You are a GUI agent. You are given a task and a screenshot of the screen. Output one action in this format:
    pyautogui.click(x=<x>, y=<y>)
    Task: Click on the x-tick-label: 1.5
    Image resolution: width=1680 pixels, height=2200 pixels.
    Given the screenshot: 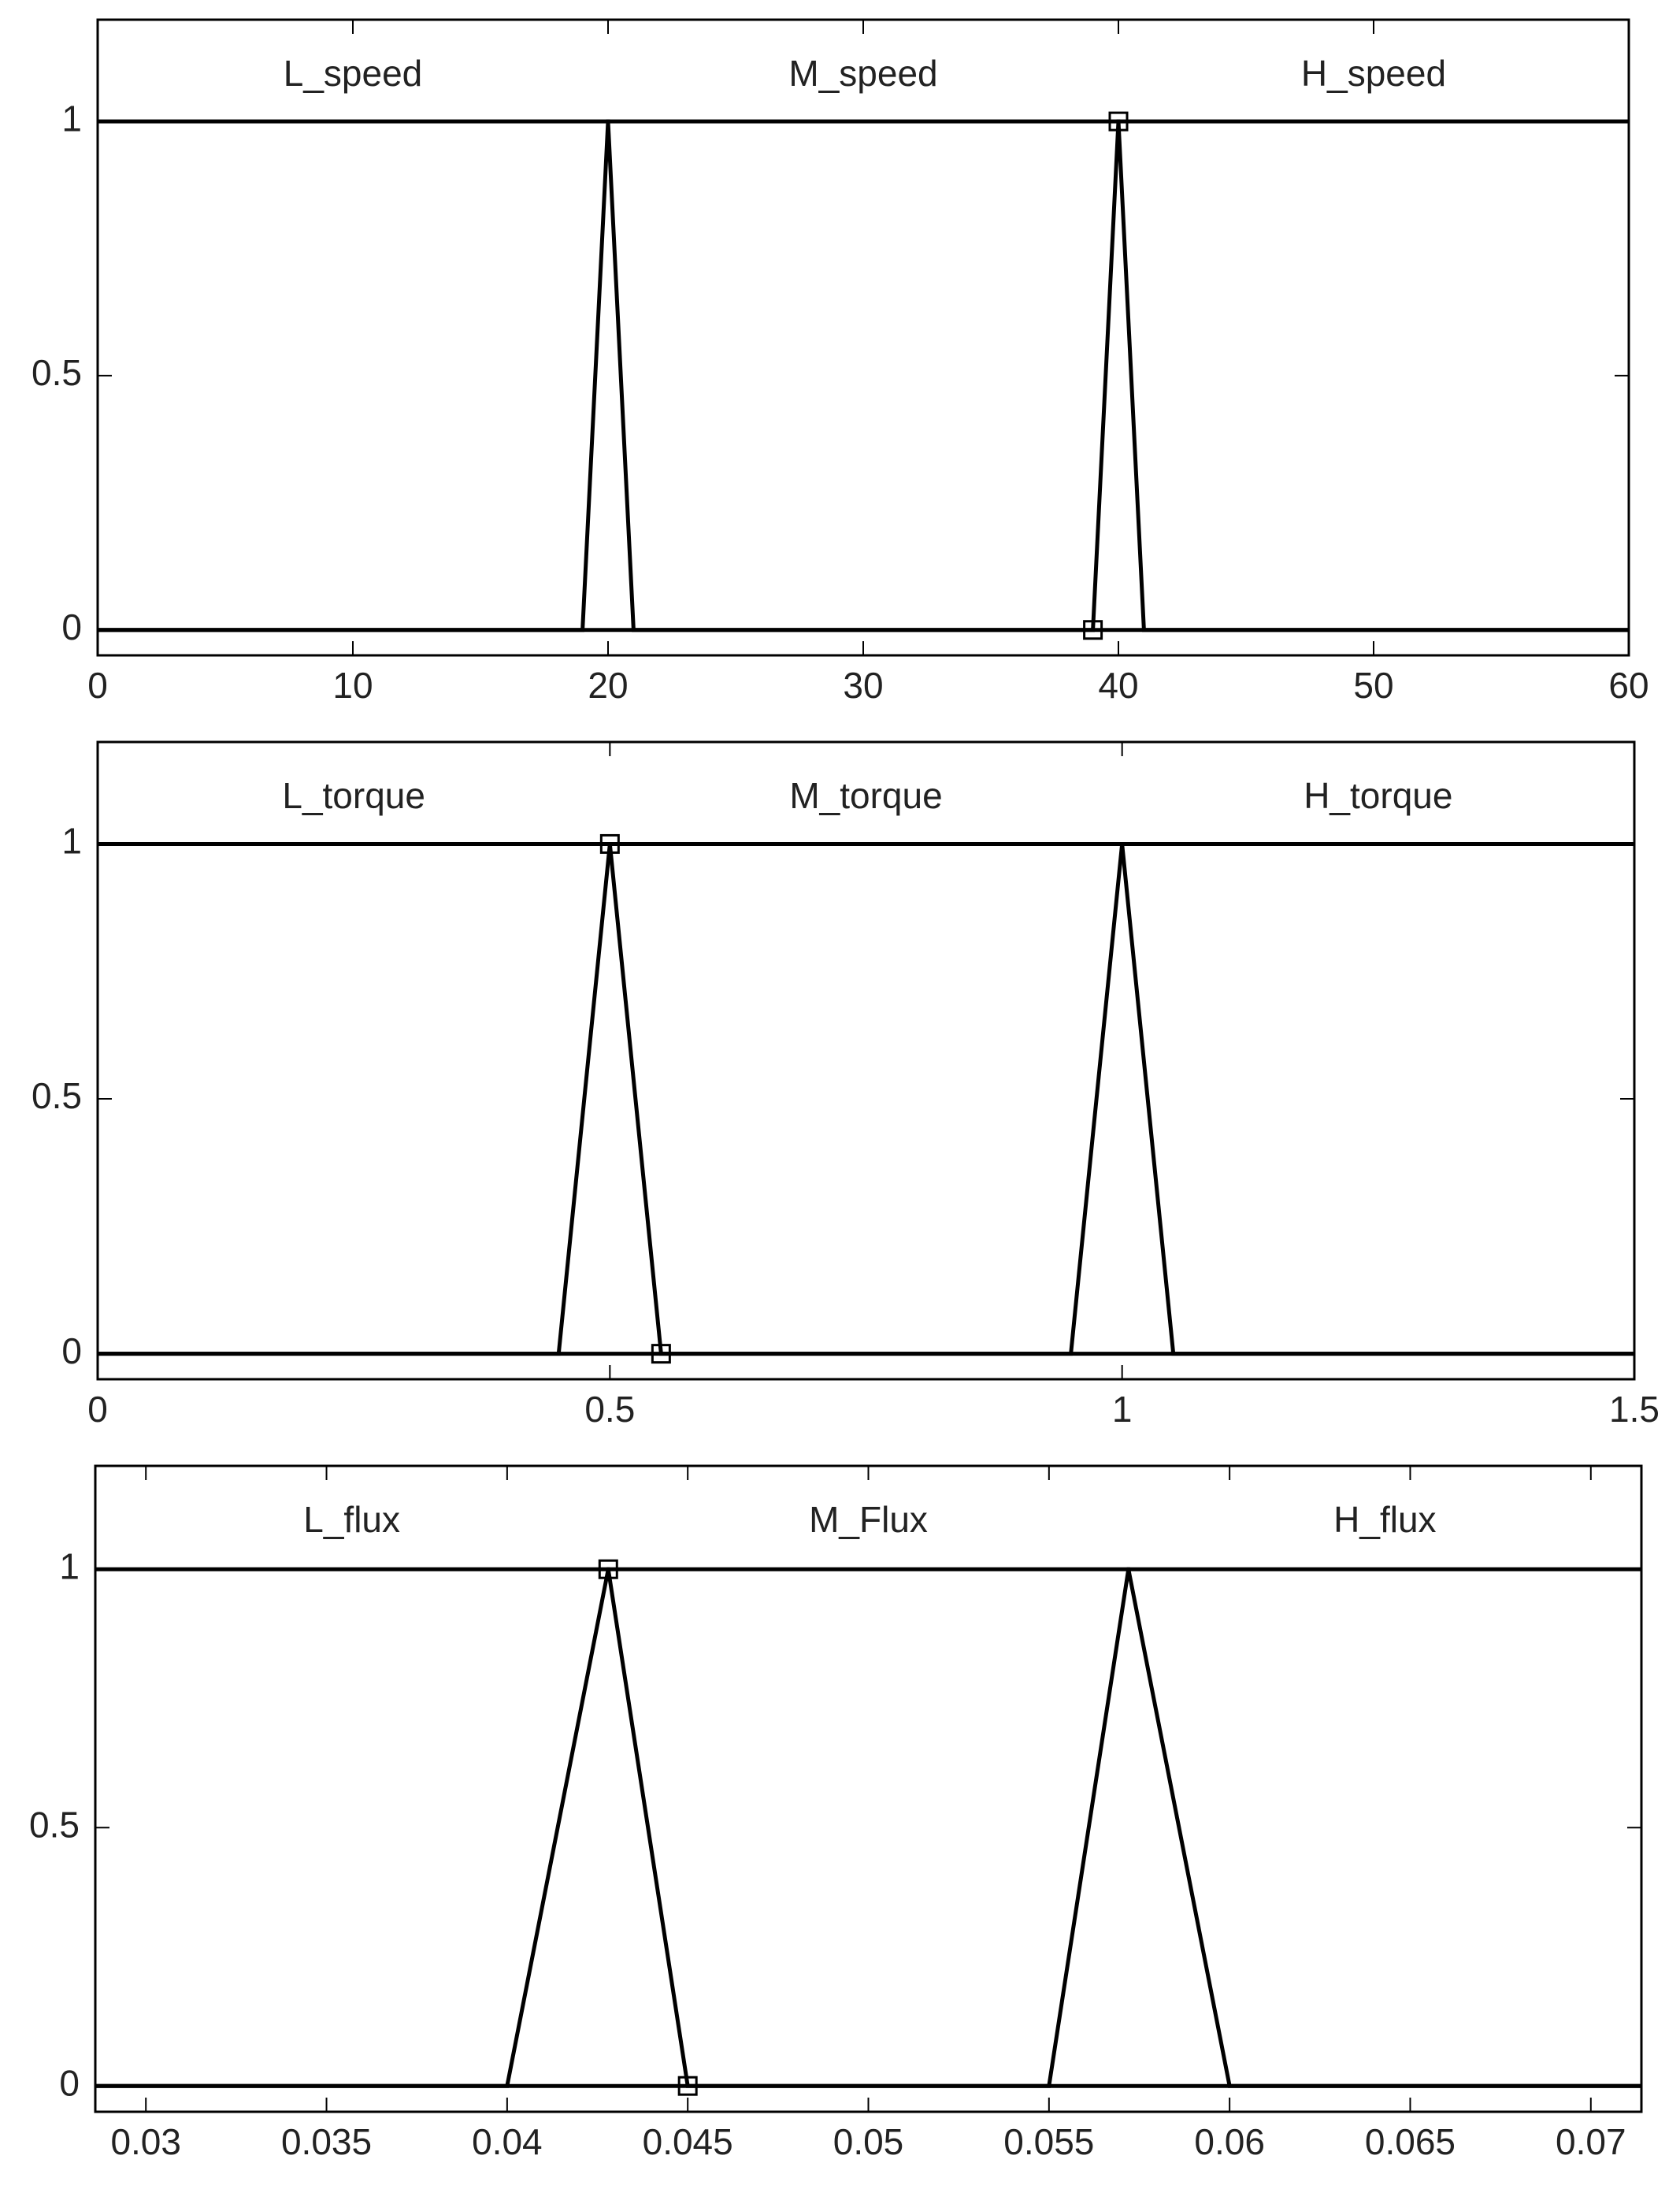 What is the action you would take?
    pyautogui.click(x=1634, y=1409)
    